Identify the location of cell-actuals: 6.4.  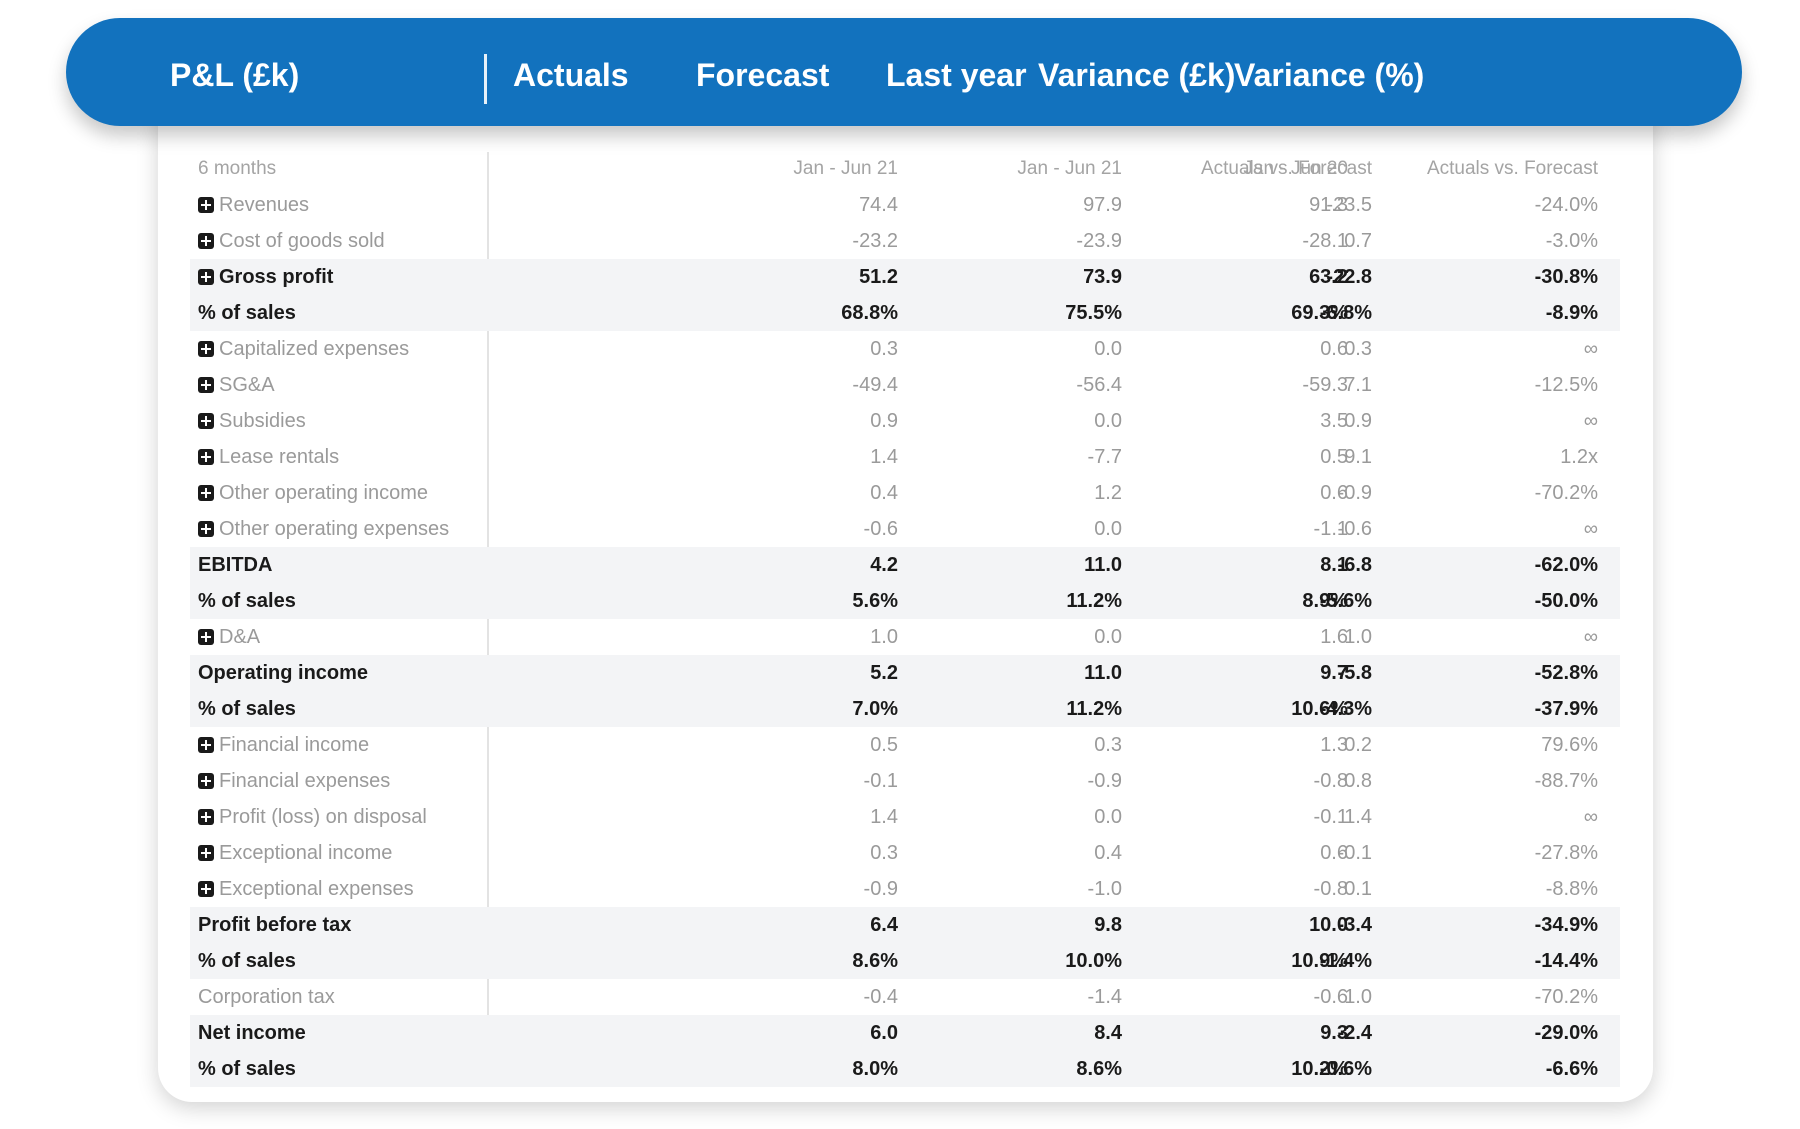
(884, 925).